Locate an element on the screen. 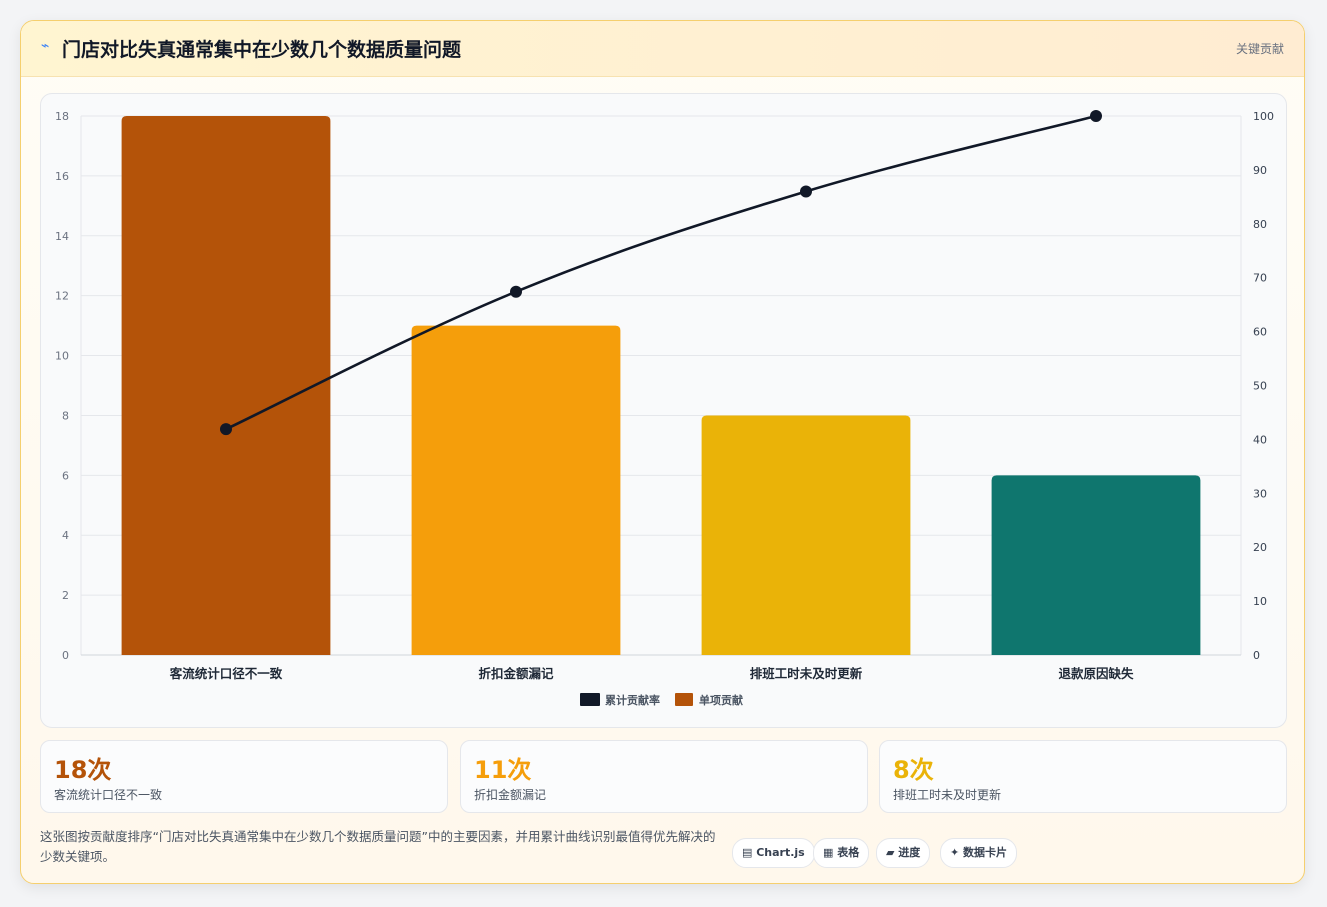  y-tick-label: 10 is located at coordinates (62, 356).